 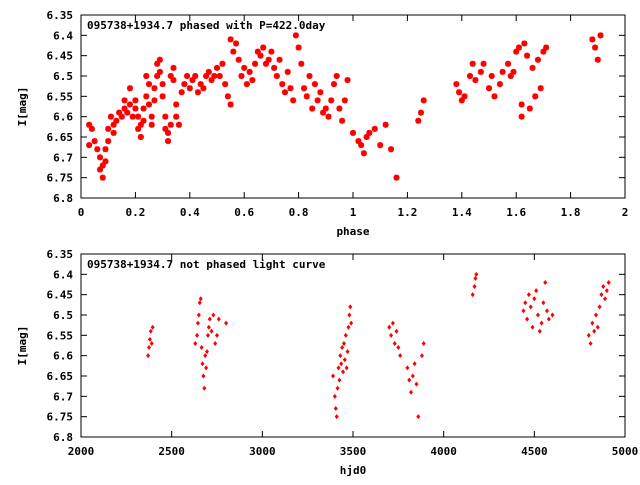 What do you see at coordinates (407, 212) in the screenshot?
I see `x-tick-label: 1.2` at bounding box center [407, 212].